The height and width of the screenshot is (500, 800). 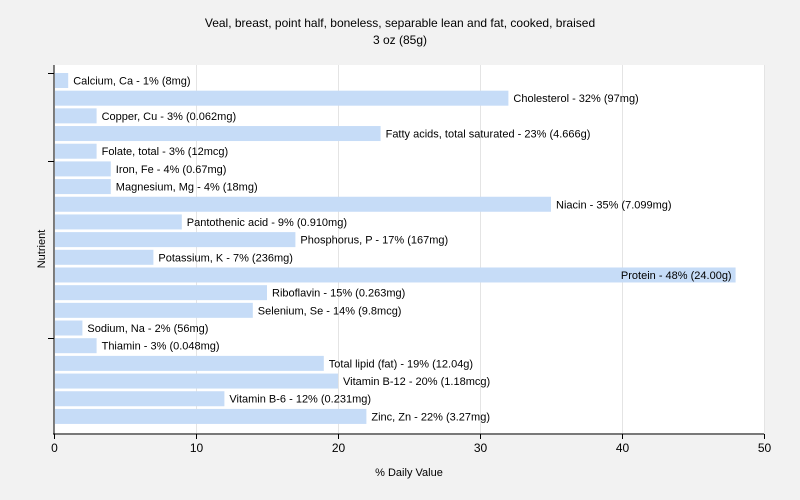 What do you see at coordinates (338, 294) in the screenshot?
I see `bar-label: Riboflavin - 15% (0.263mg)` at bounding box center [338, 294].